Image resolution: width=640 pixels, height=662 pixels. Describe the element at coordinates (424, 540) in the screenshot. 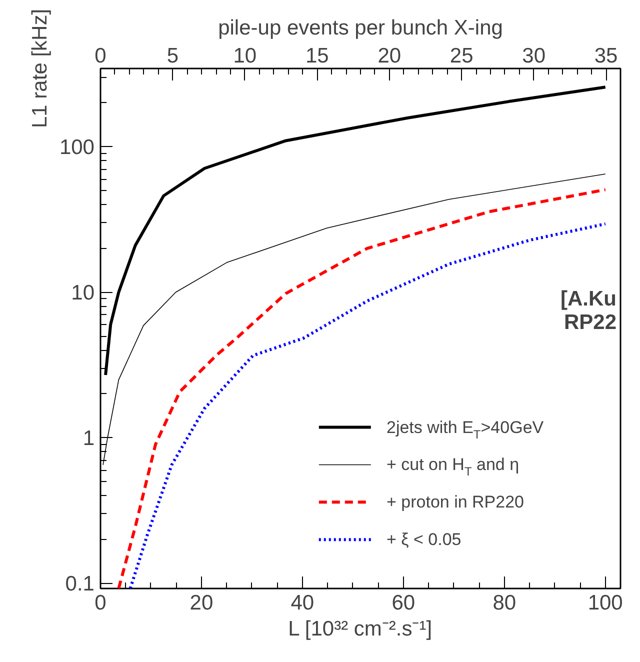

I see `legend-label: + ξ < 0.05` at that location.